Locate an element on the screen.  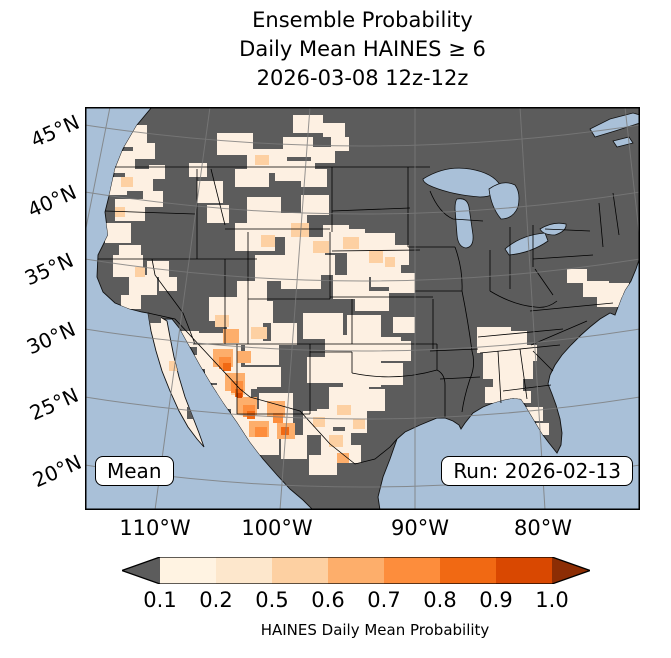
cb-tick-1: 0.2 is located at coordinates (216, 600).